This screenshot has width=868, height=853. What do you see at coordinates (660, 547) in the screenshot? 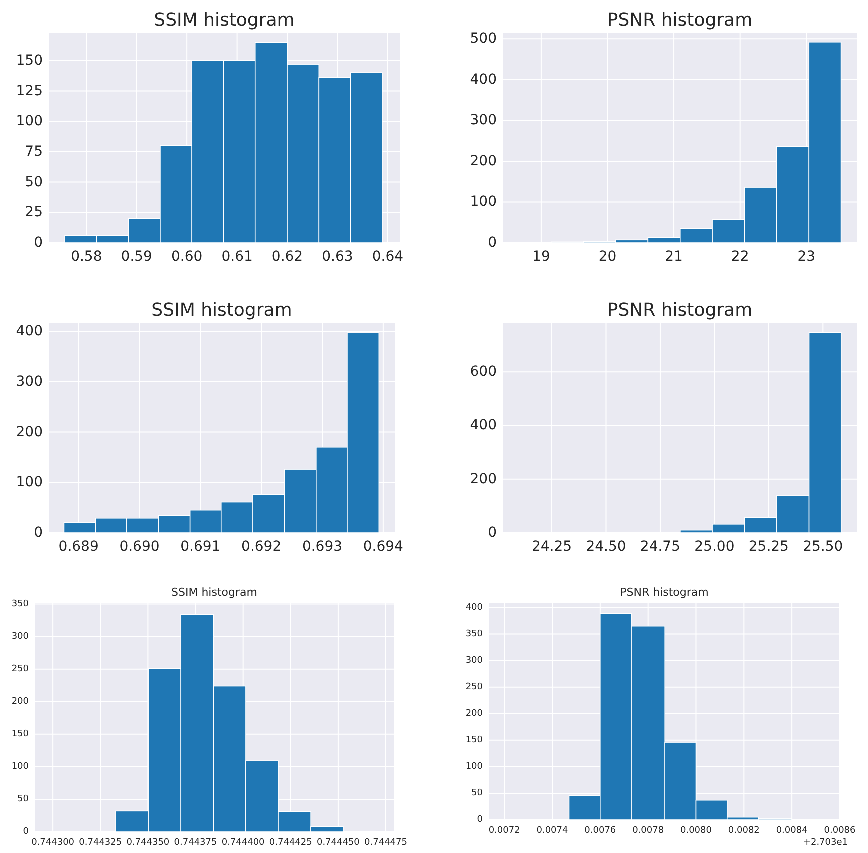
I see `x-tick-label: 24.75` at bounding box center [660, 547].